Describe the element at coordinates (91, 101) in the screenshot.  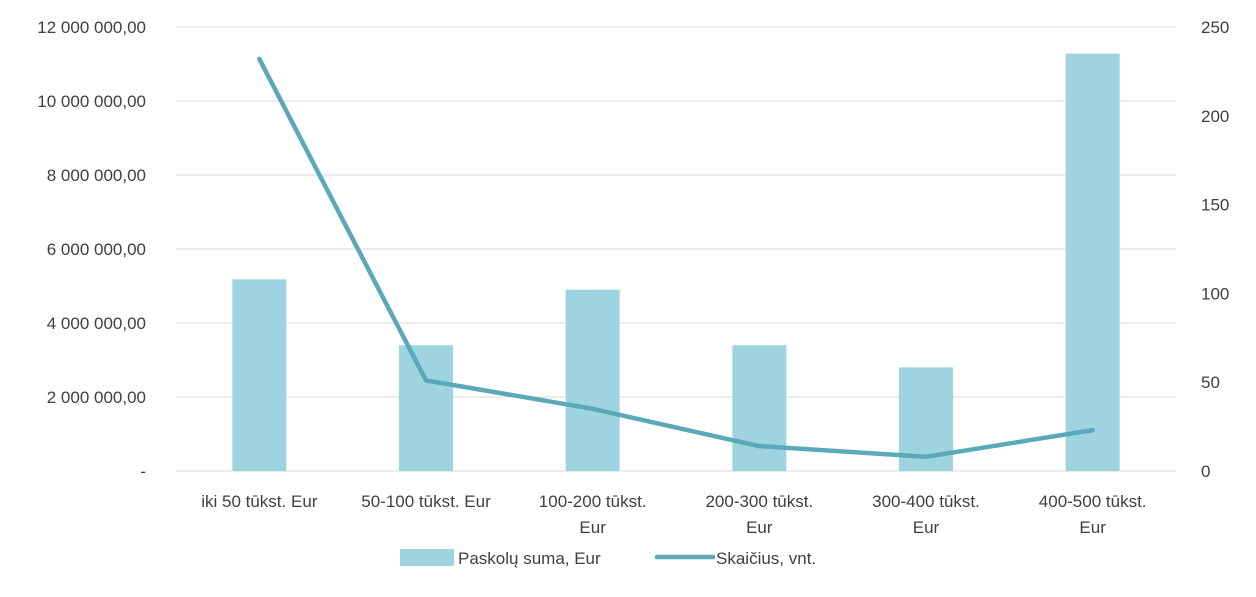
I see `left-tick-label: 10 000 000,00` at that location.